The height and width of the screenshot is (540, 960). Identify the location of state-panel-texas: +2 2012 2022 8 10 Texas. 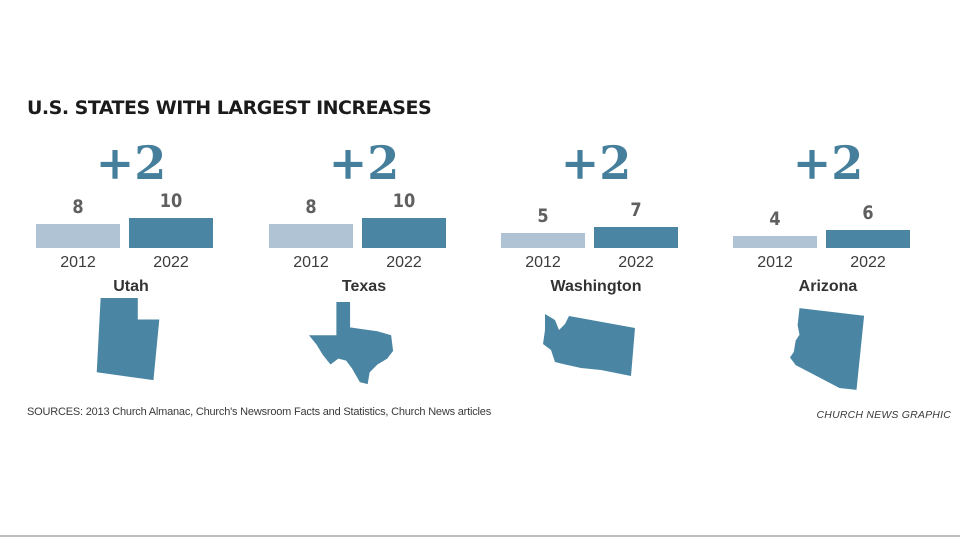
(364, 267).